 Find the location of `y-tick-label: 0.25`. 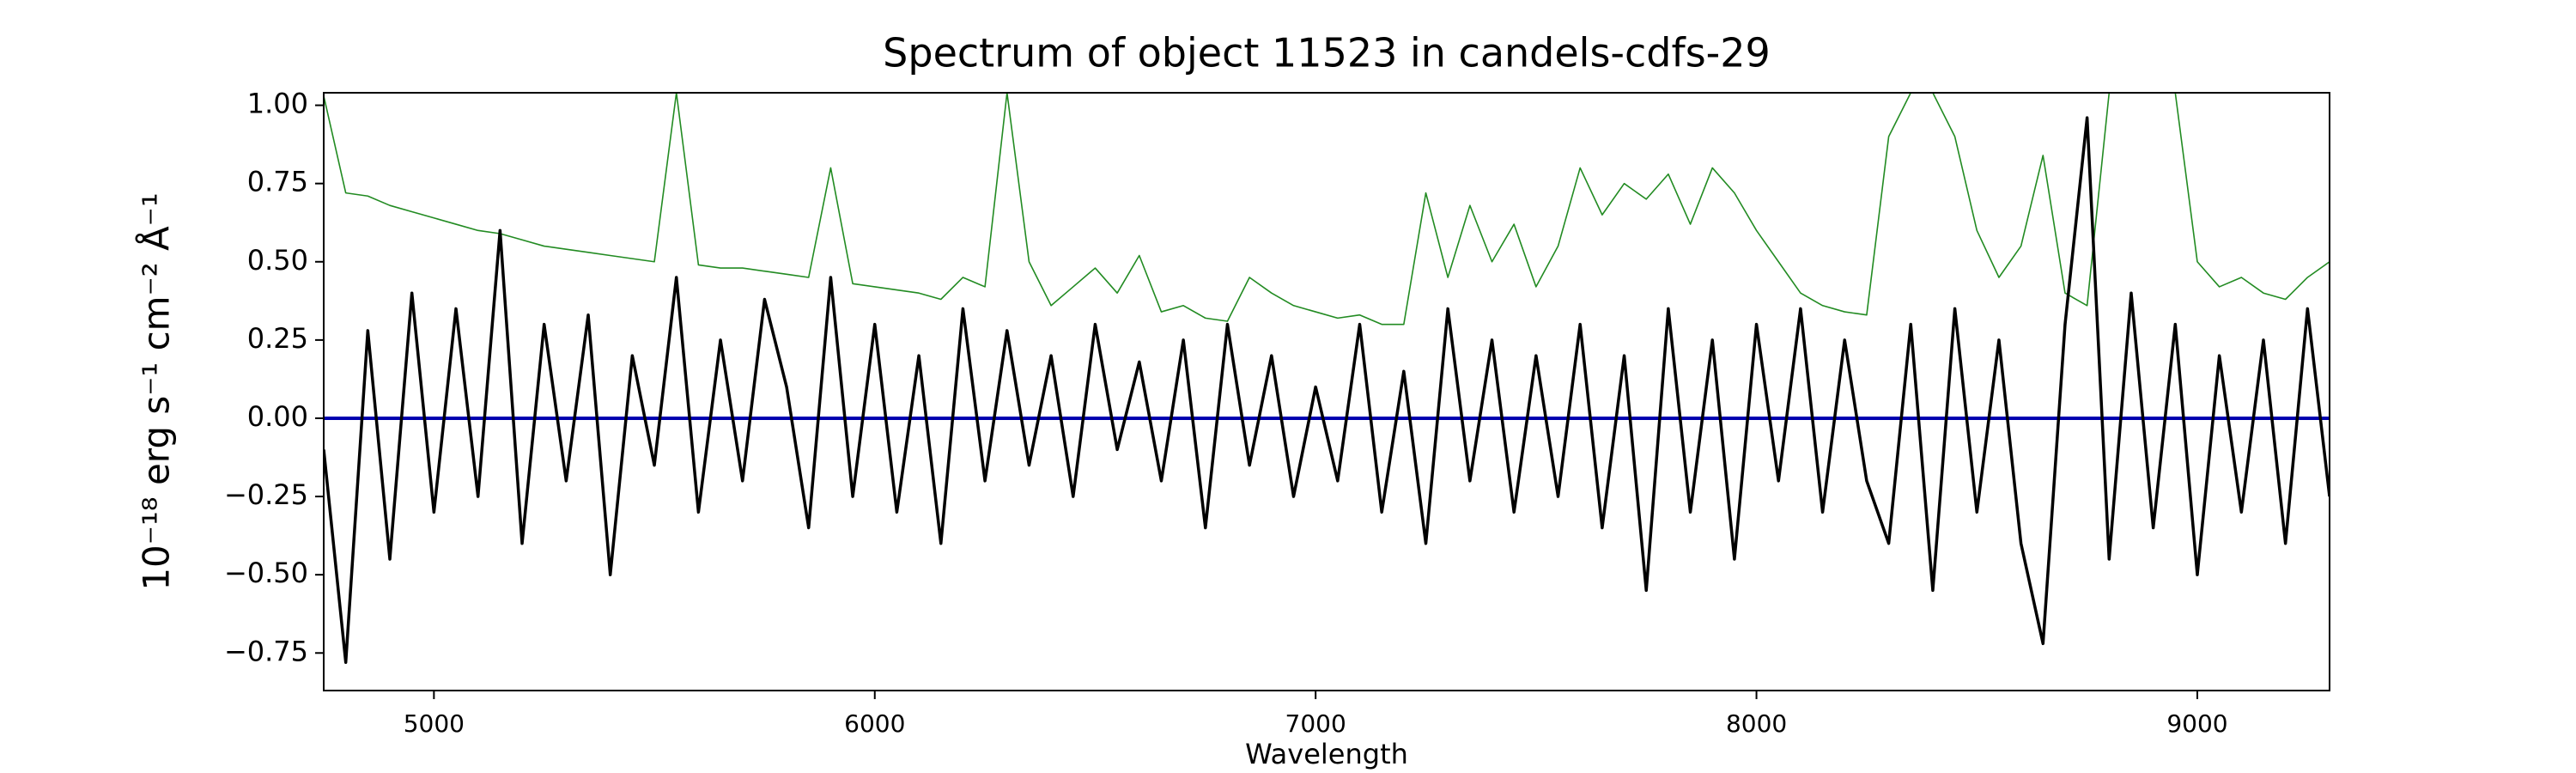

y-tick-label: 0.25 is located at coordinates (278, 338).